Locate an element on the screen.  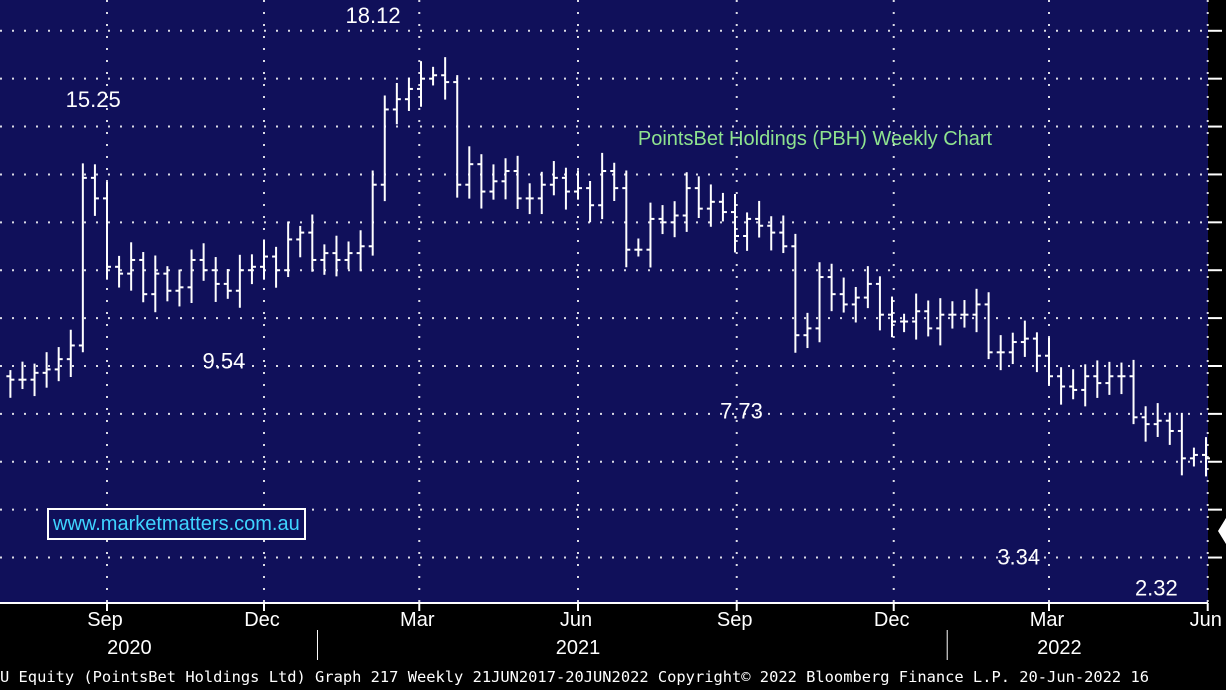
year-label: 2020 is located at coordinates (129, 648).